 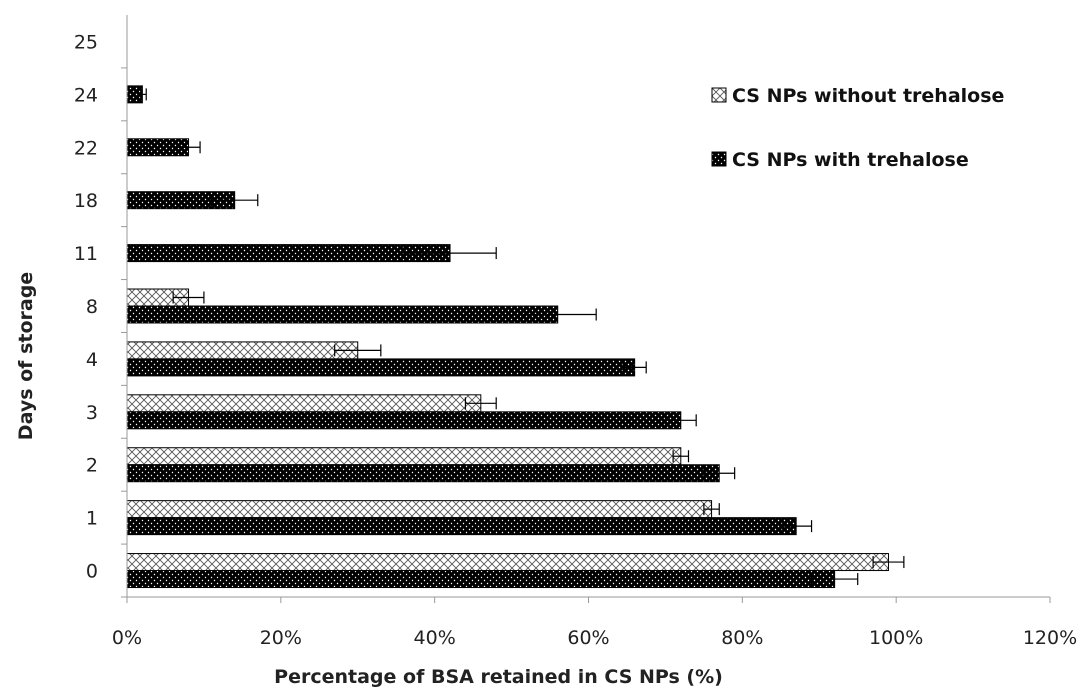 I want to click on y-tick-label: 18, so click(x=86, y=201).